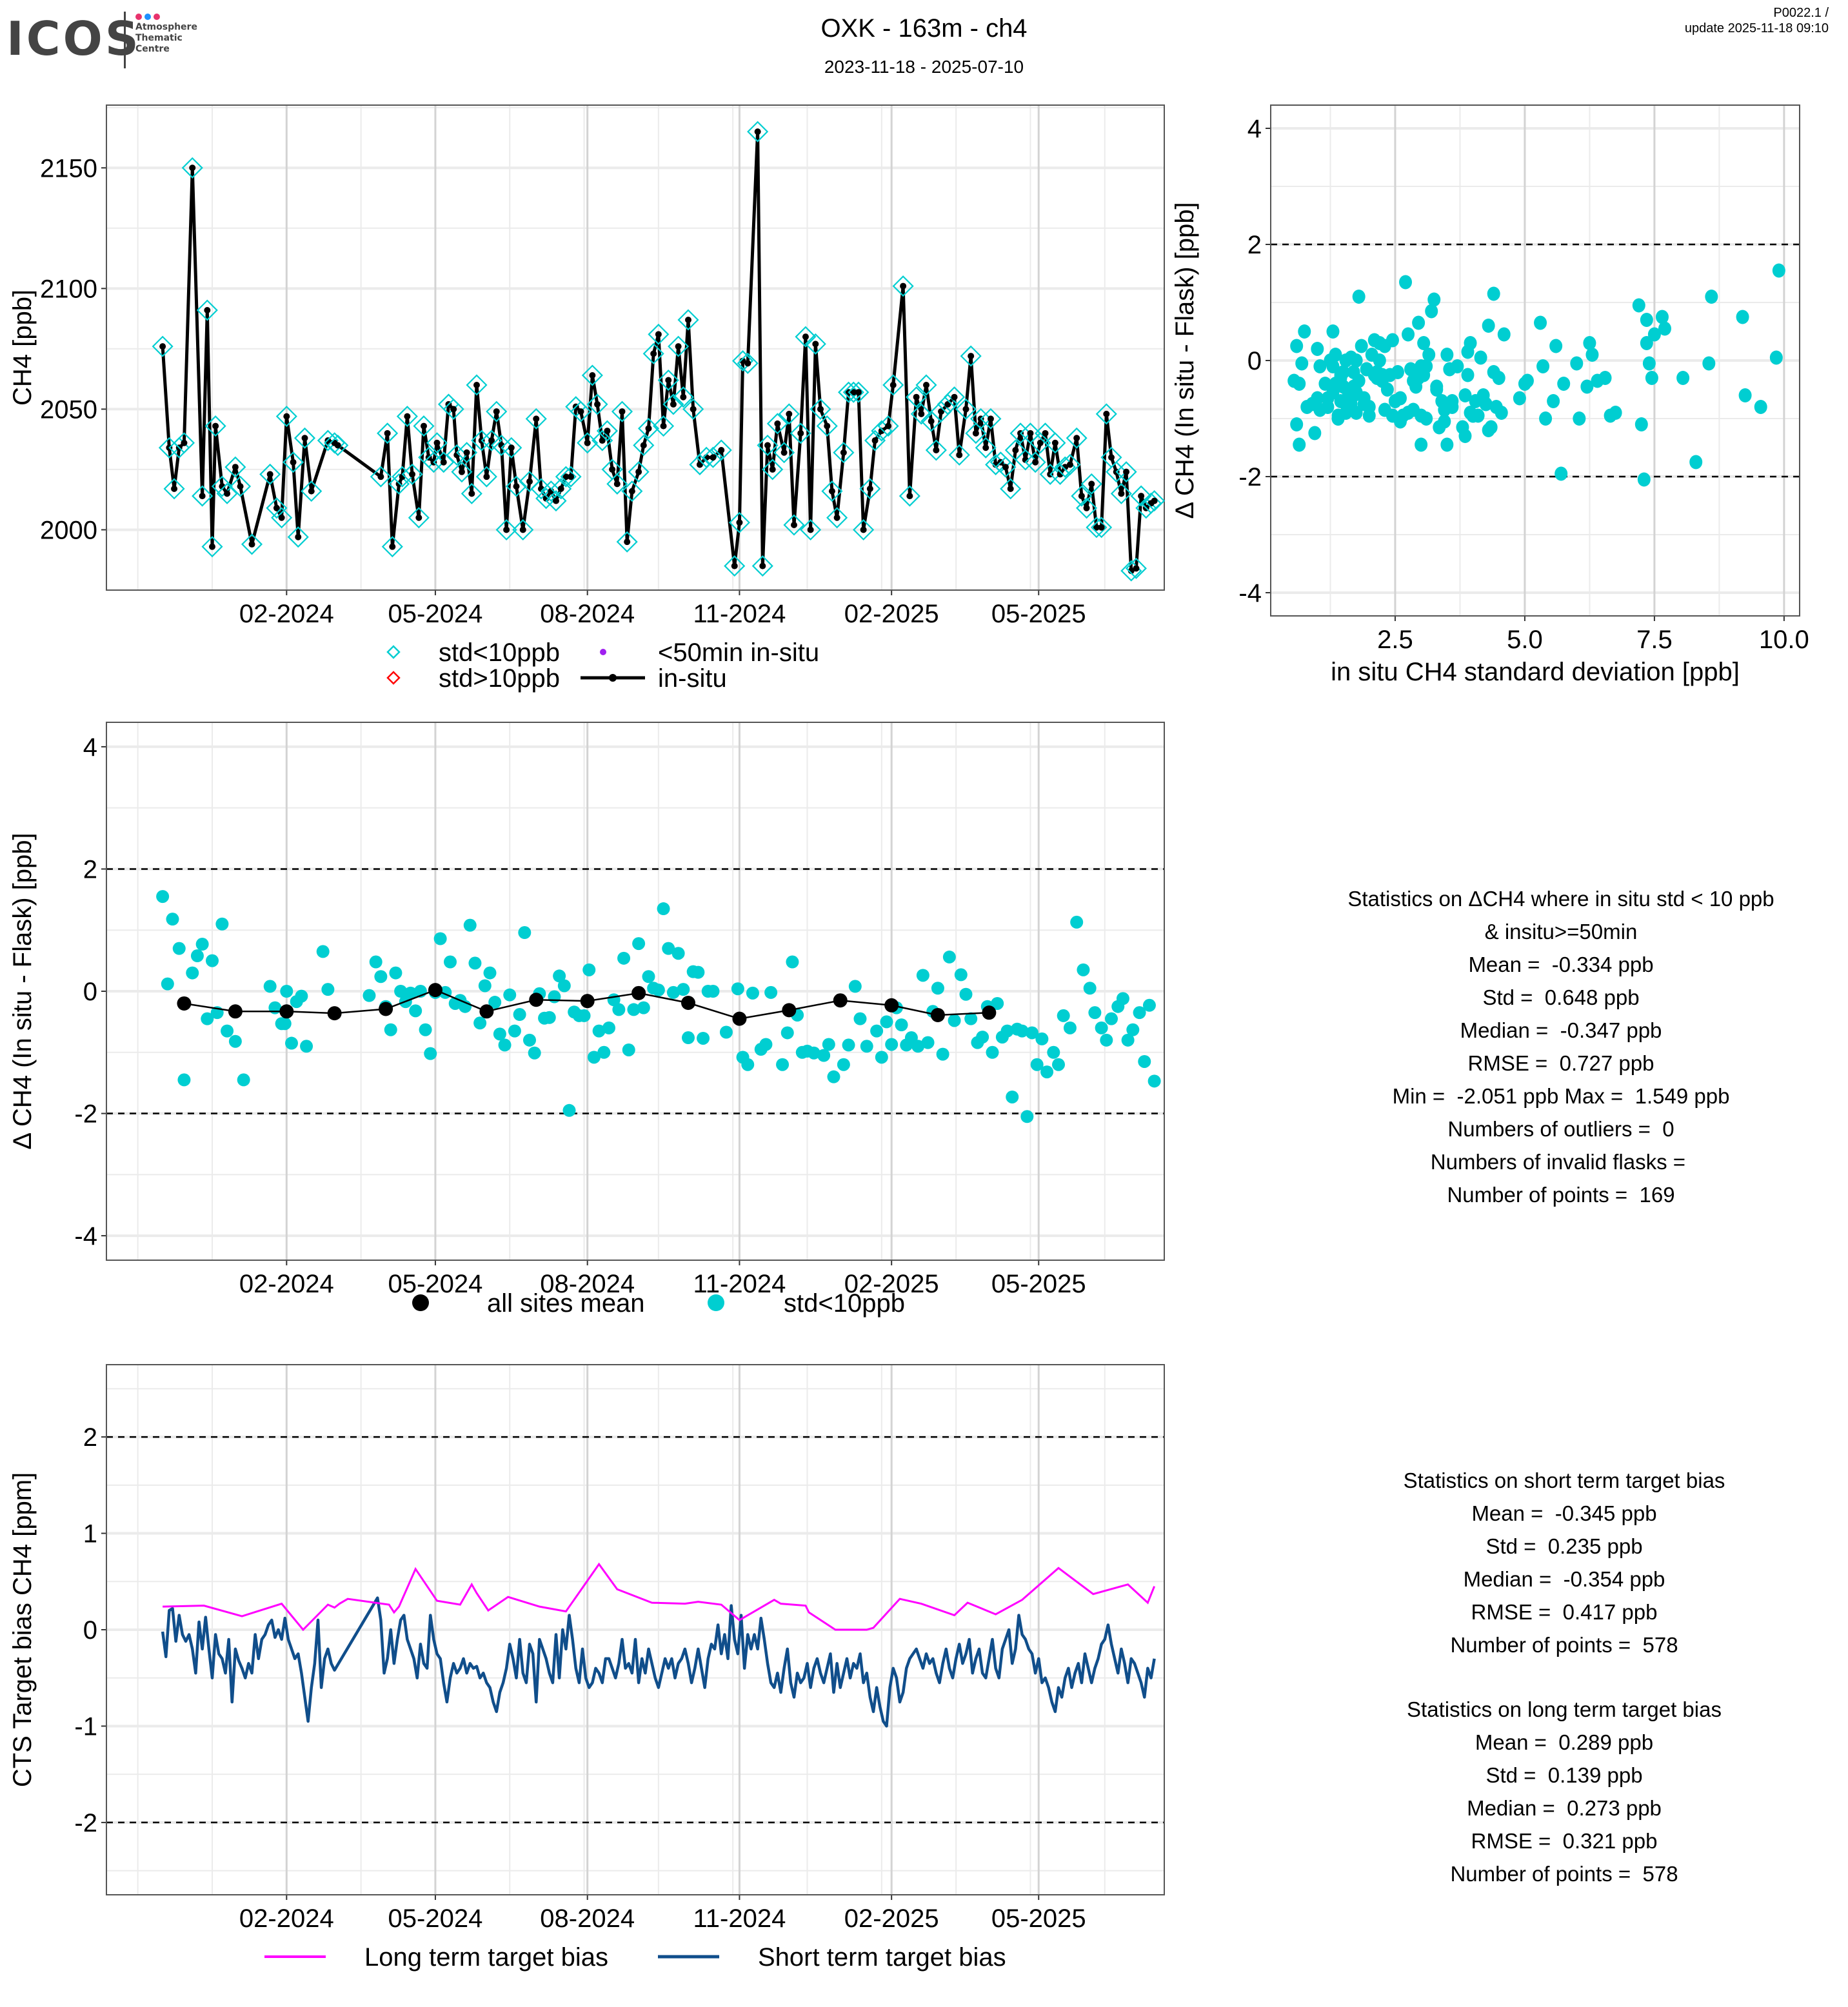 The image size is (1848, 2007). Describe the element at coordinates (1561, 1063) in the screenshot. I see `stats-rmse: RMSE = 0.727 ppb` at that location.